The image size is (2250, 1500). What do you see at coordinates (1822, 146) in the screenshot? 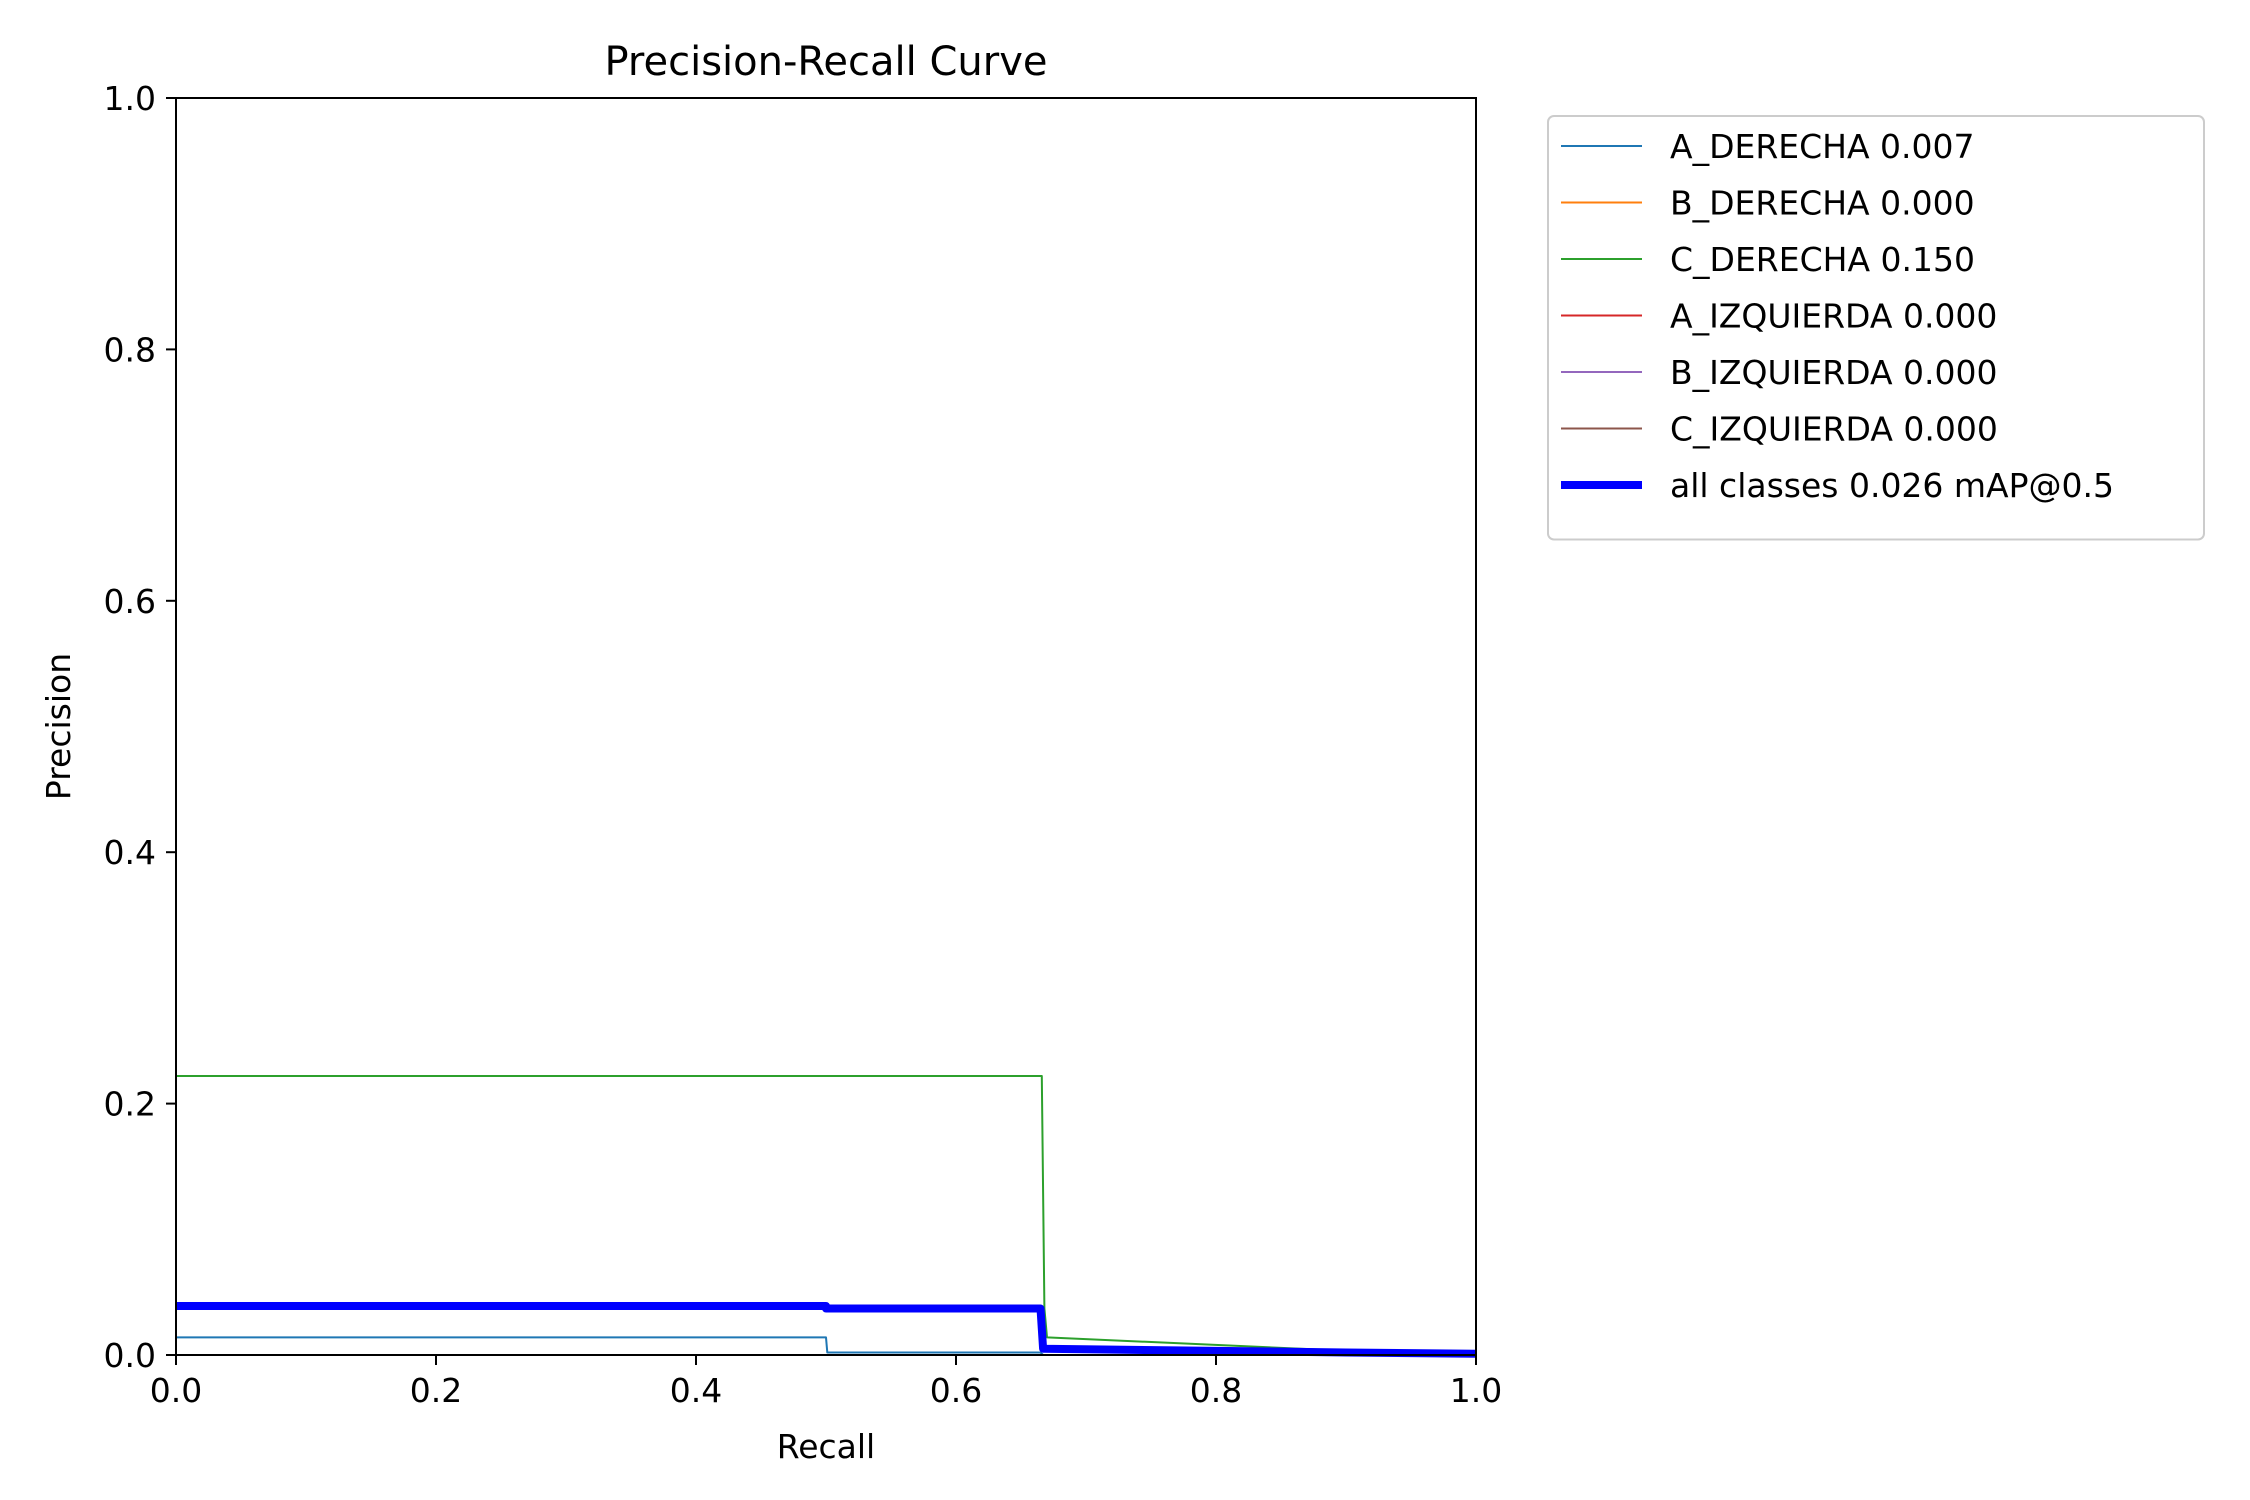
I see `legend-label-0: A_DERECHA 0.007` at bounding box center [1822, 146].